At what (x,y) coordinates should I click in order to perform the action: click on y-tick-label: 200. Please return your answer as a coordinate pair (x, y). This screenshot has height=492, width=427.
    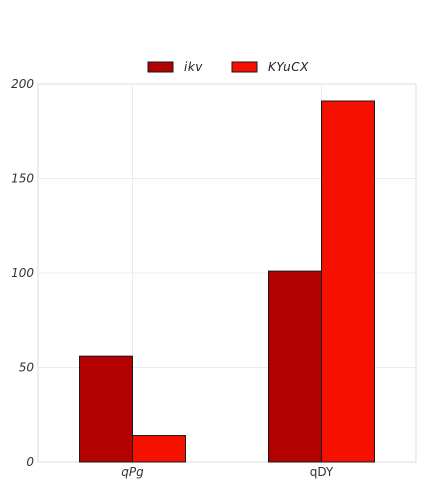
    Looking at the image, I should click on (22, 84).